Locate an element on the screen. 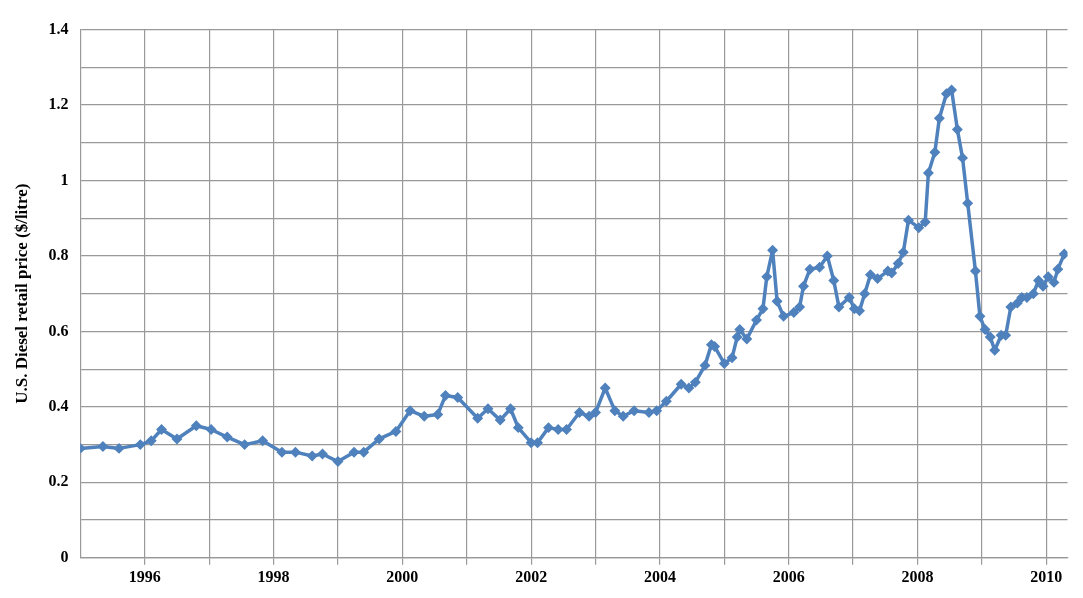  y-tick-label: 1.2 is located at coordinates (58, 104).